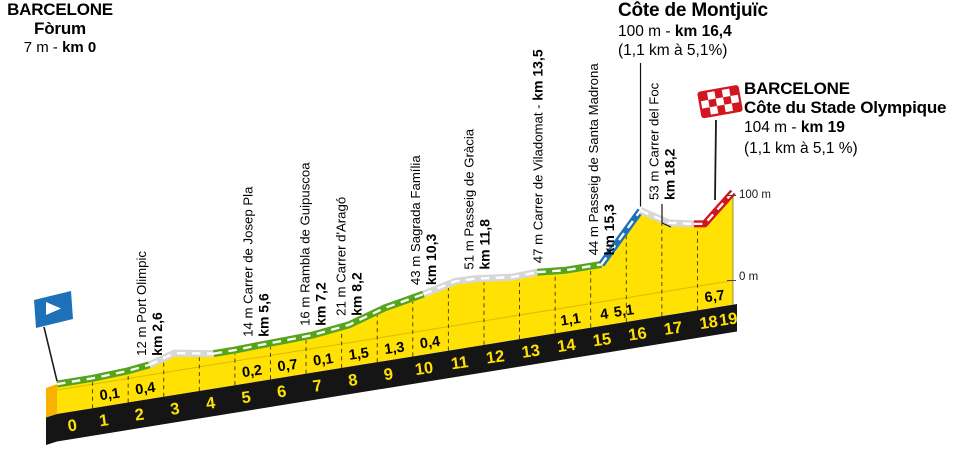  Describe the element at coordinates (181, 358) in the screenshot. I see `road-segment-gray` at that location.